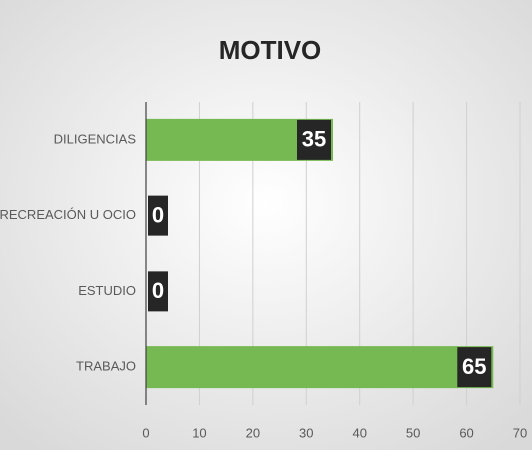 The image size is (532, 450). What do you see at coordinates (306, 432) in the screenshot?
I see `x-tick-label: 30` at bounding box center [306, 432].